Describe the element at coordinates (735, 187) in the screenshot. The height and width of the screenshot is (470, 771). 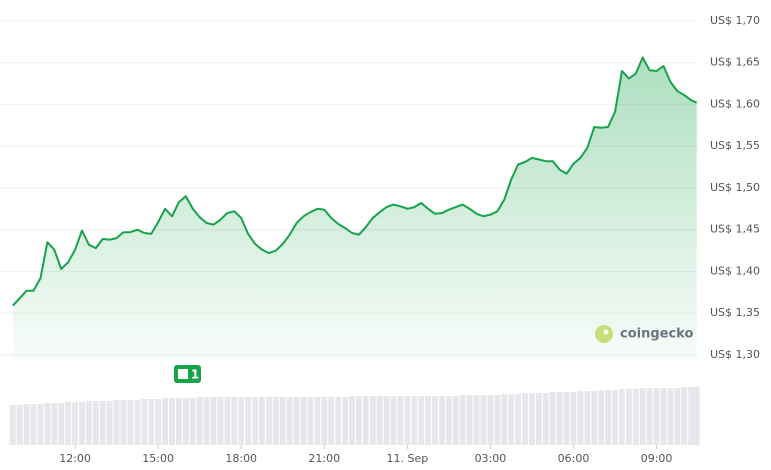
I see `y-tick-label: US$ 1,50` at that location.